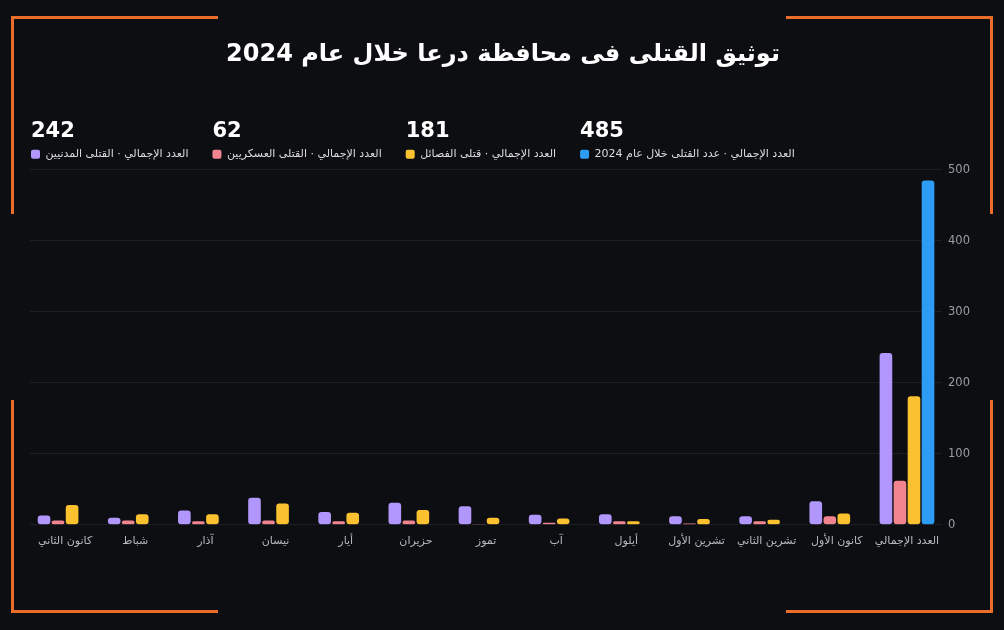  What do you see at coordinates (959, 239) in the screenshot?
I see `y-tick-label: 400` at bounding box center [959, 239].